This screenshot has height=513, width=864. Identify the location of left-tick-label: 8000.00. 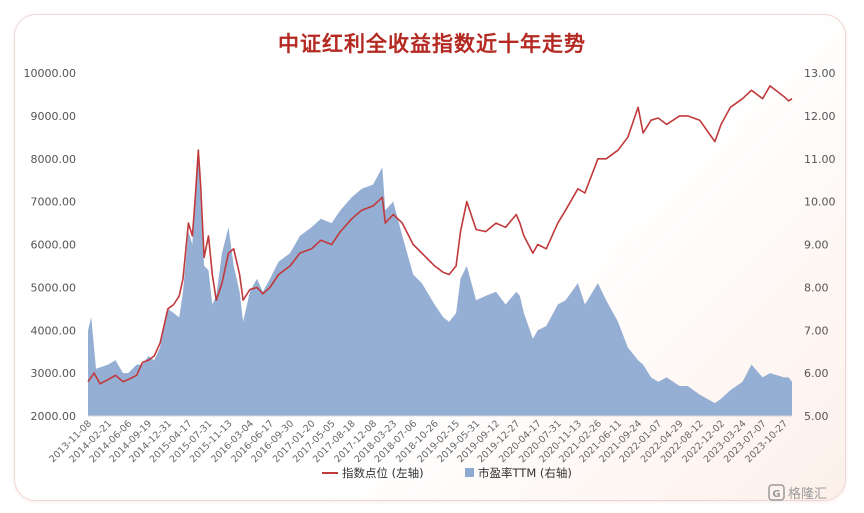
(54, 159).